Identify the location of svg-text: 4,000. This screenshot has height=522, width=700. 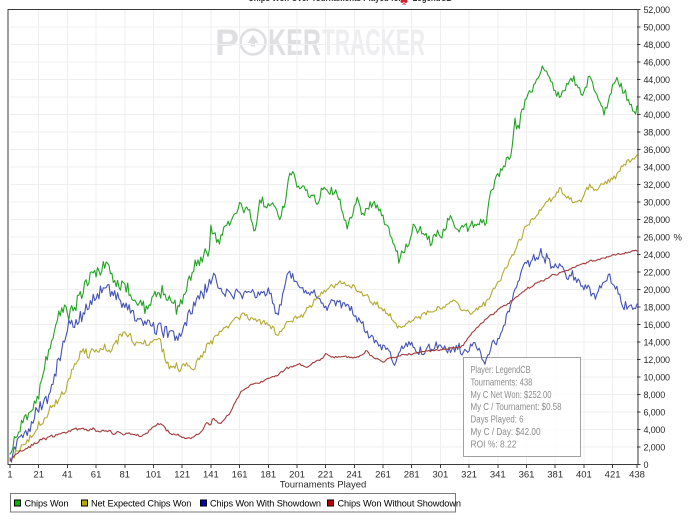
(655, 430).